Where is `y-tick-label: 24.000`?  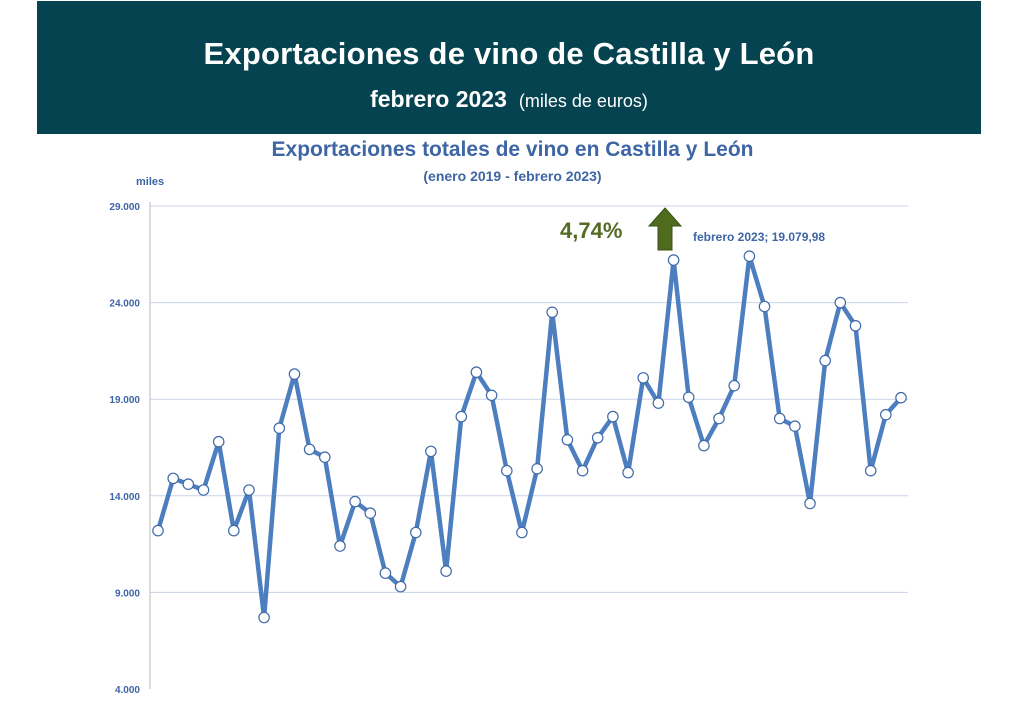 y-tick-label: 24.000 is located at coordinates (124, 304).